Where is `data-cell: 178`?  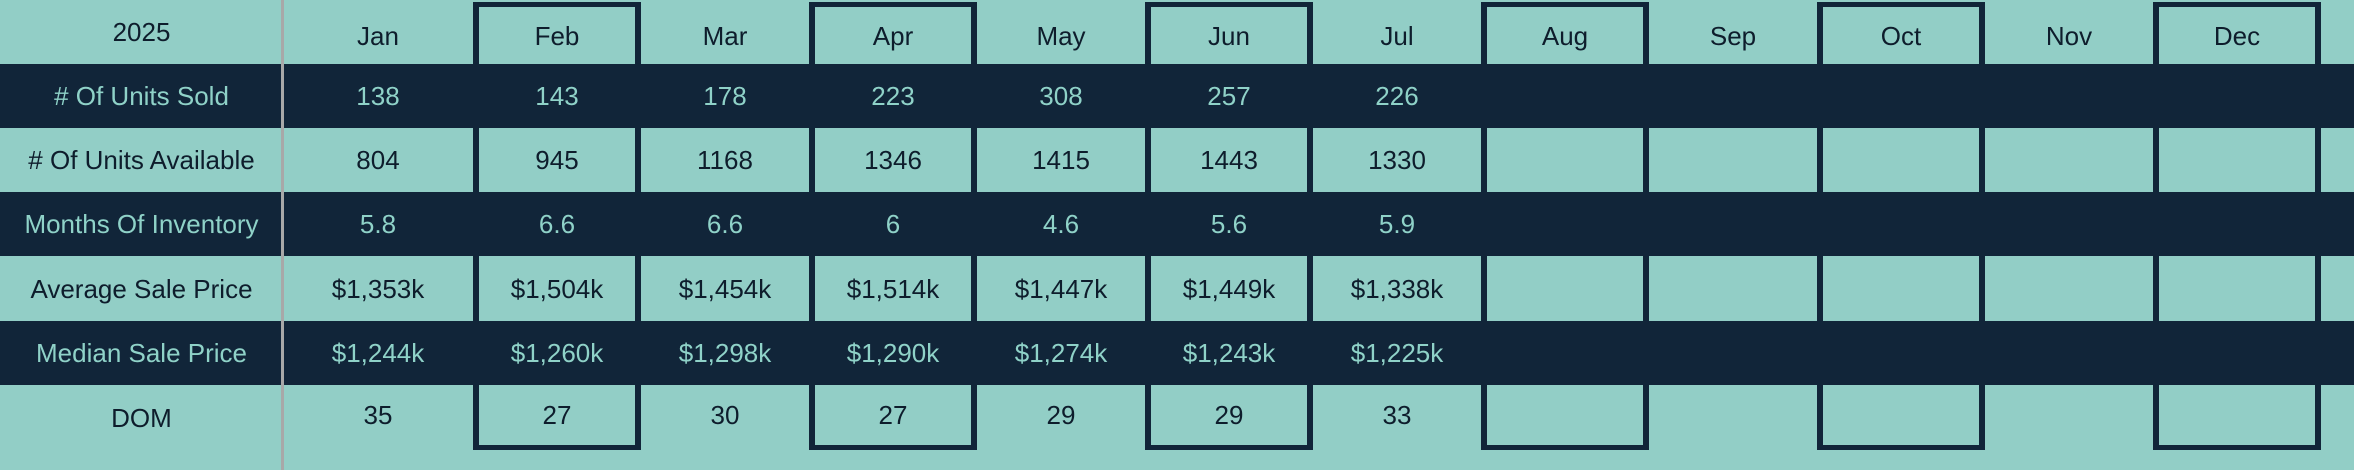
data-cell: 178 is located at coordinates (725, 96).